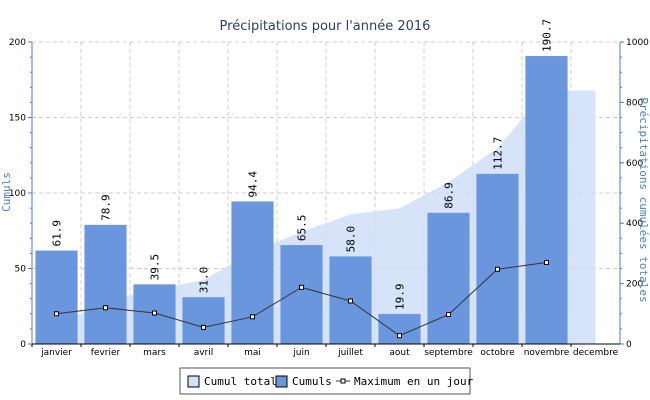 The width and height of the screenshot is (650, 400). What do you see at coordinates (547, 35) in the screenshot?
I see `bar-value-label: 190.7` at bounding box center [547, 35].